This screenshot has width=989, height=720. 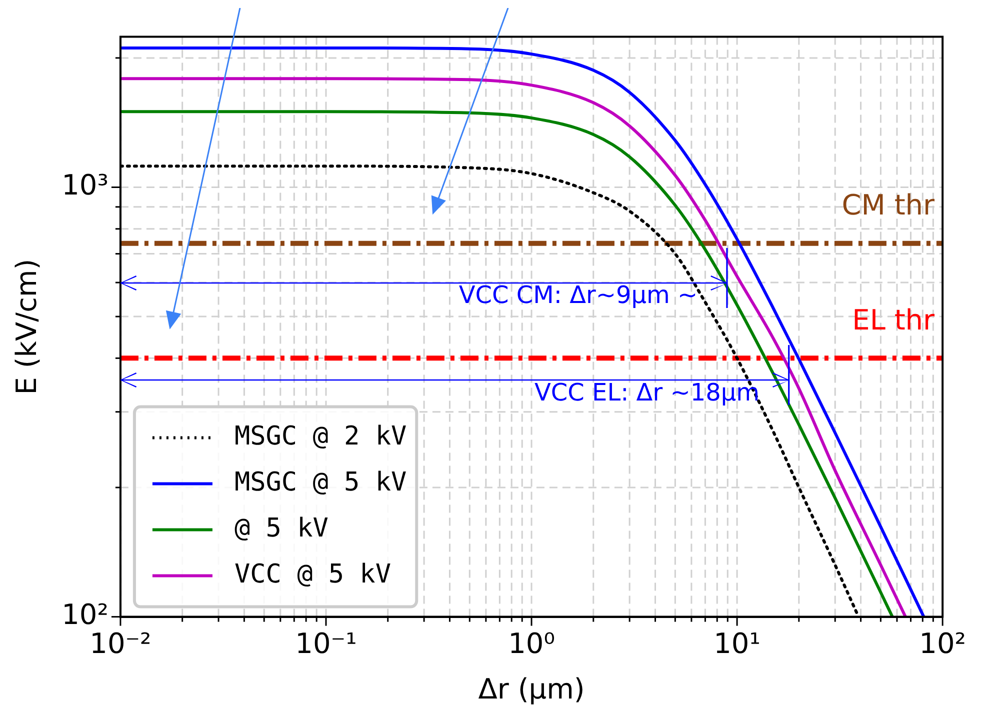 What do you see at coordinates (889, 205) in the screenshot?
I see `ref-line-label: CM thr` at bounding box center [889, 205].